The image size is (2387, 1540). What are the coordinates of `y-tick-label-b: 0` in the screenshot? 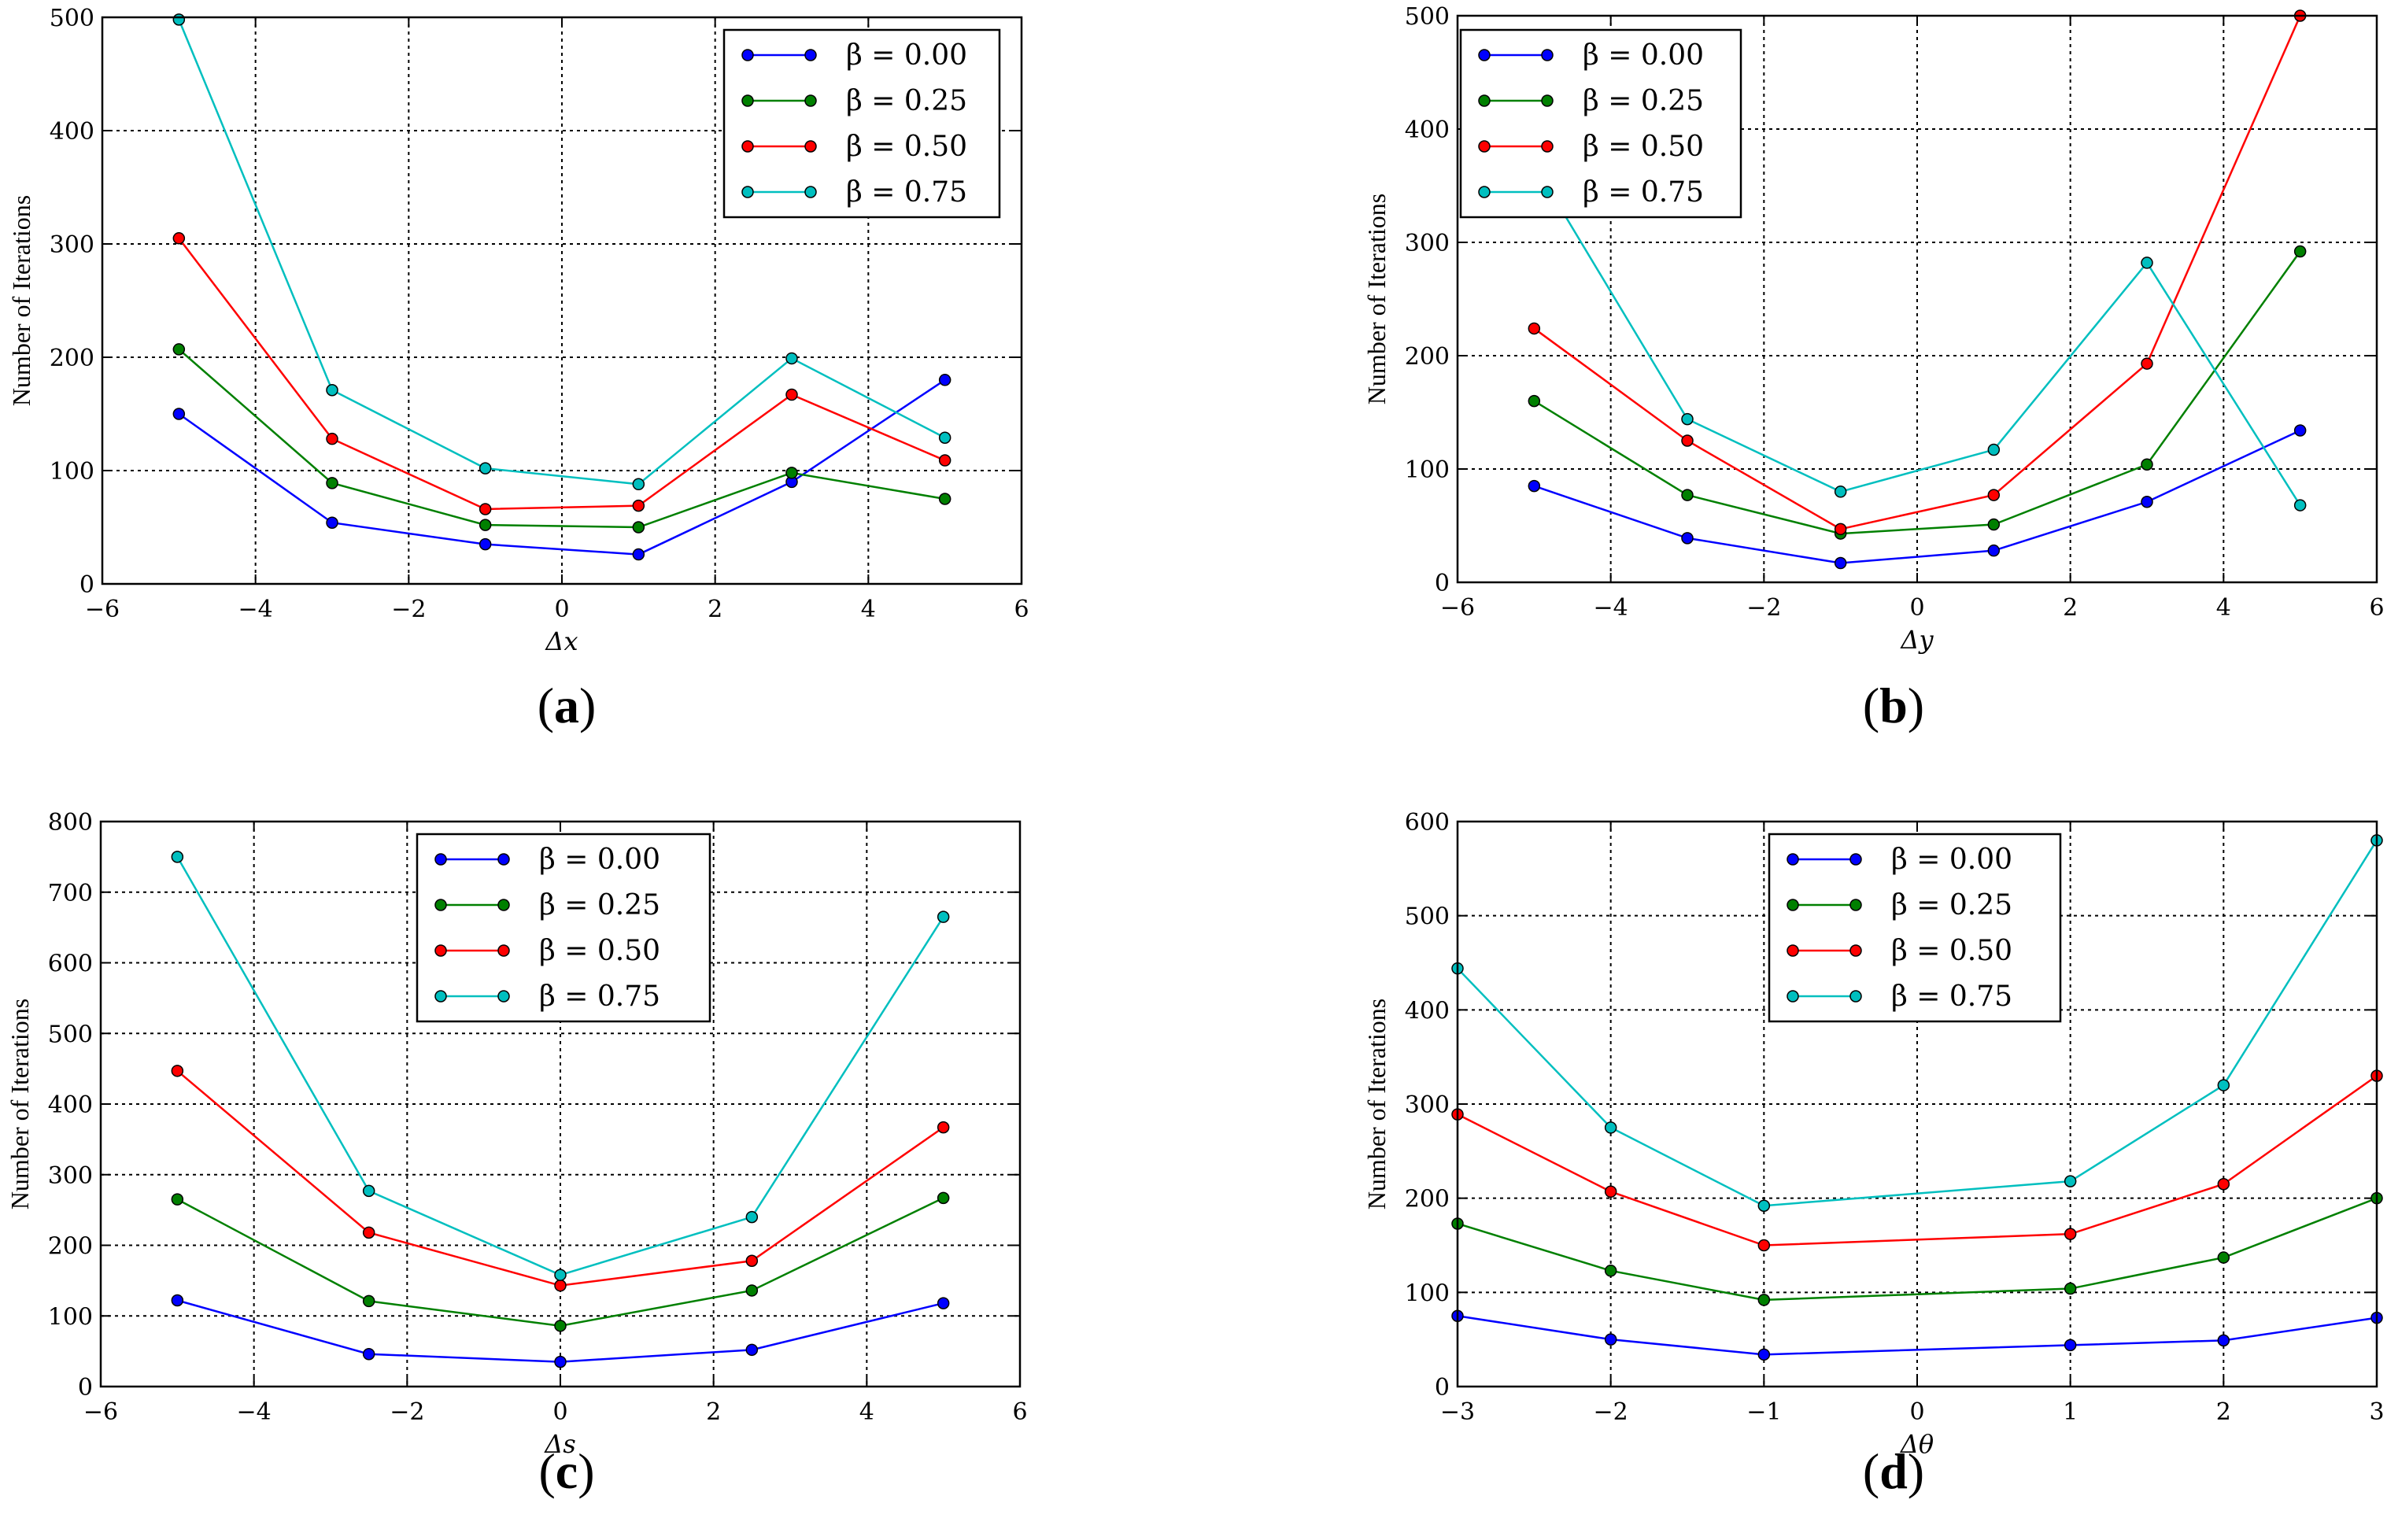 It's located at (1442, 583).